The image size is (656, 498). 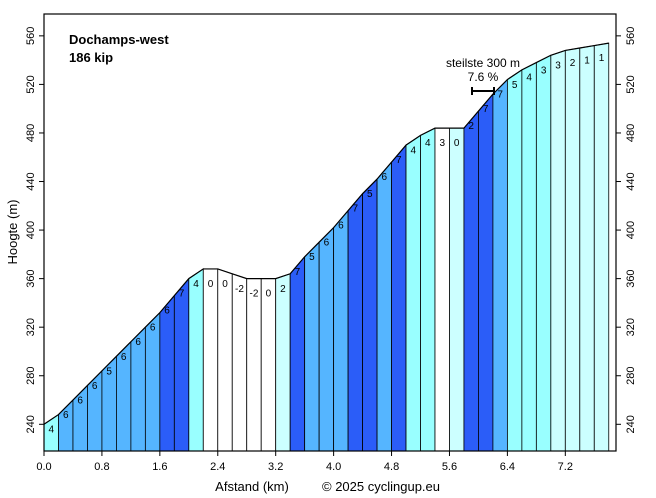 What do you see at coordinates (119, 39) in the screenshot?
I see `chart-title: Dochamps-west` at bounding box center [119, 39].